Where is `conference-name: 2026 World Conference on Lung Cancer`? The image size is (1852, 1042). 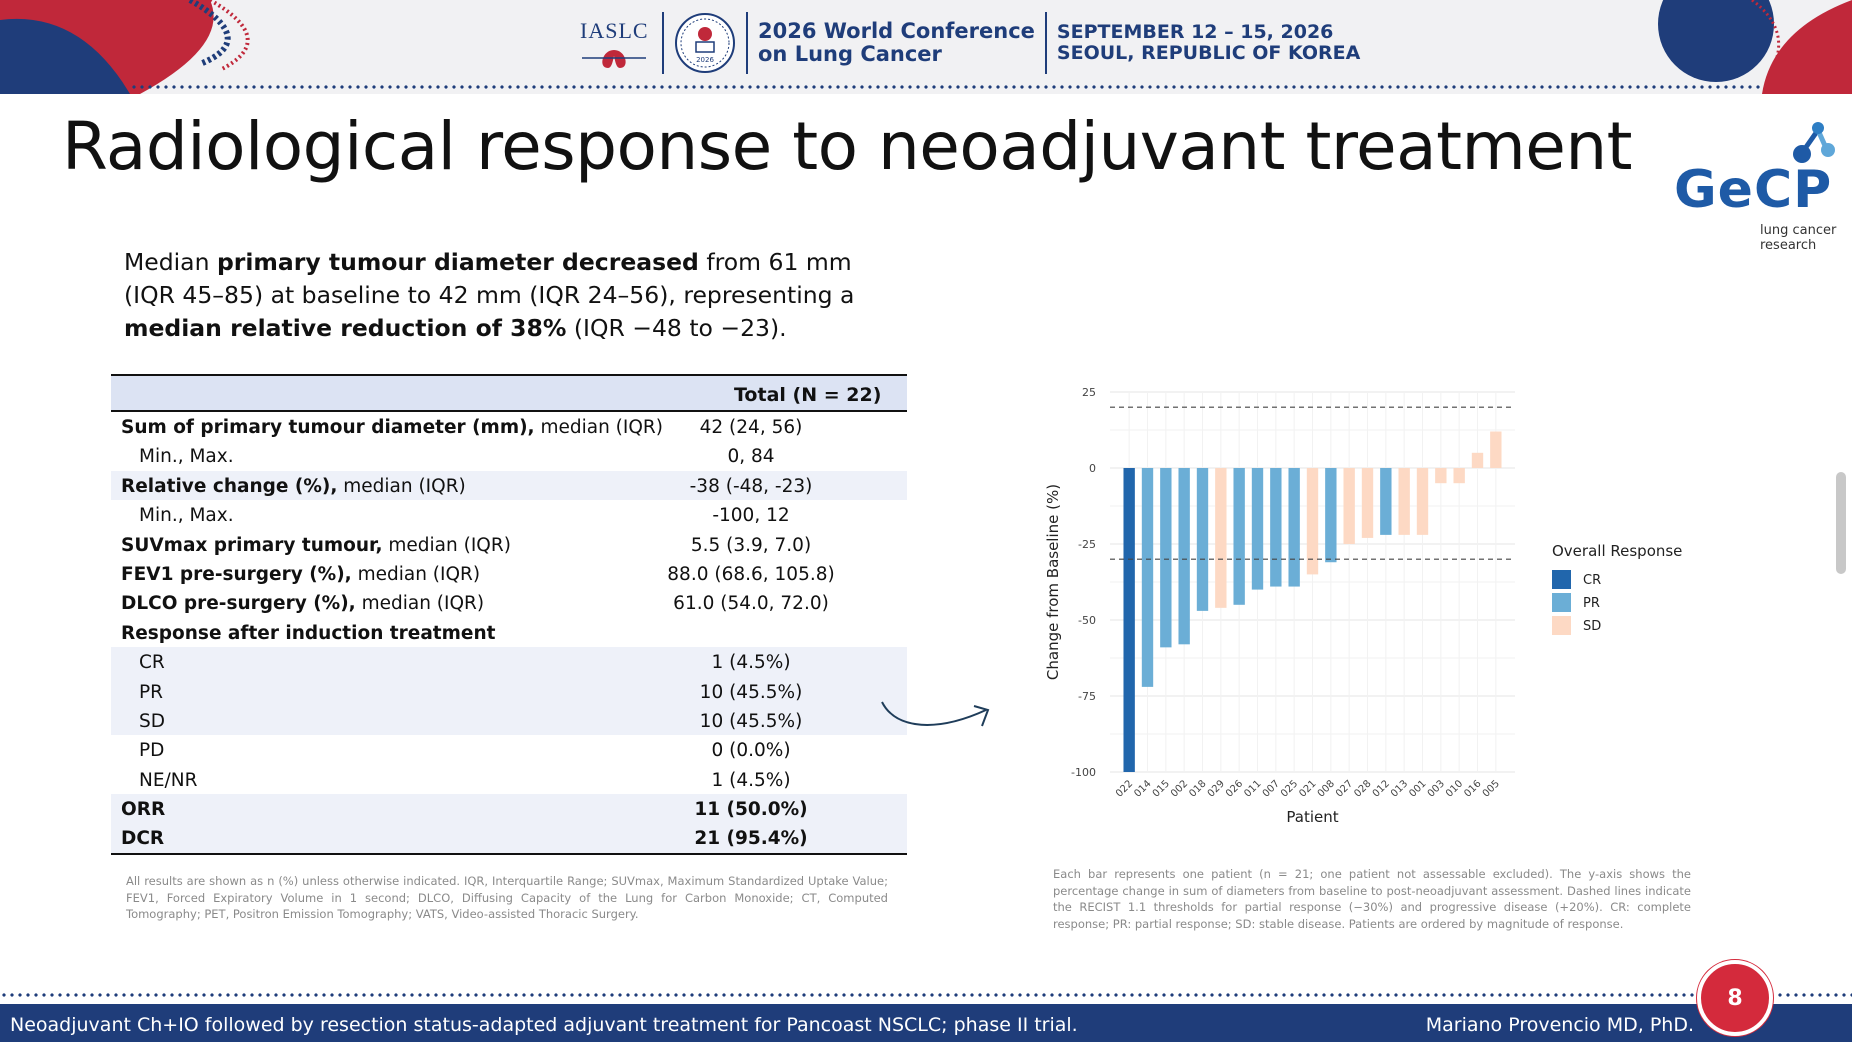 conference-name: 2026 World Conference on Lung Cancer is located at coordinates (896, 42).